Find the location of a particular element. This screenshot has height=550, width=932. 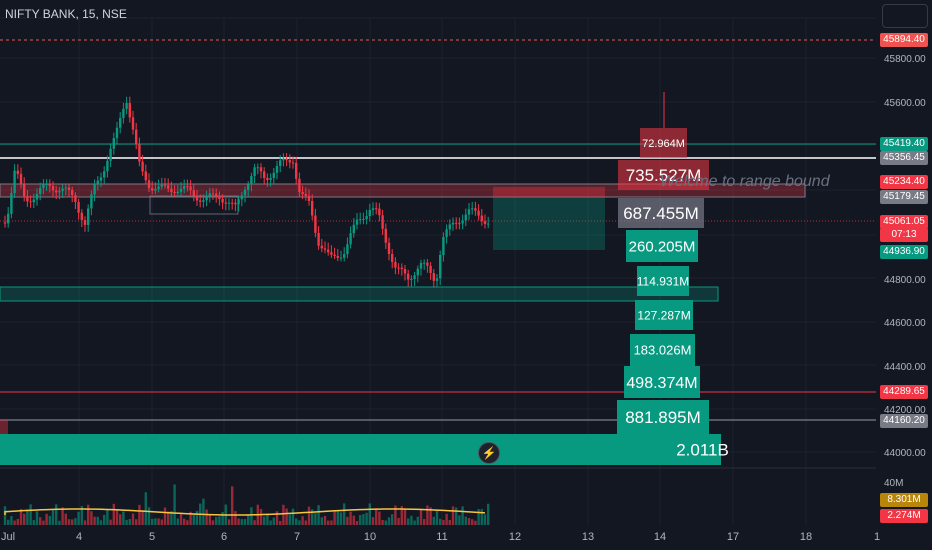

time-tick: 5 is located at coordinates (152, 537).